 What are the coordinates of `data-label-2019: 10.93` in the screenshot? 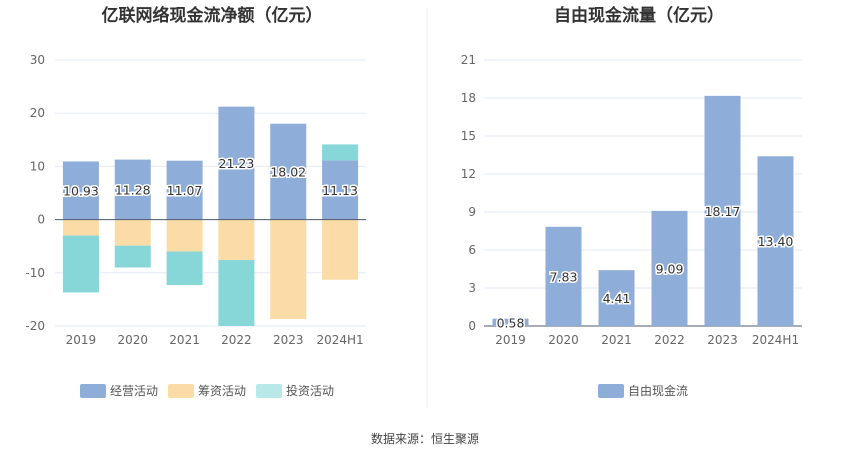 It's located at (81, 191).